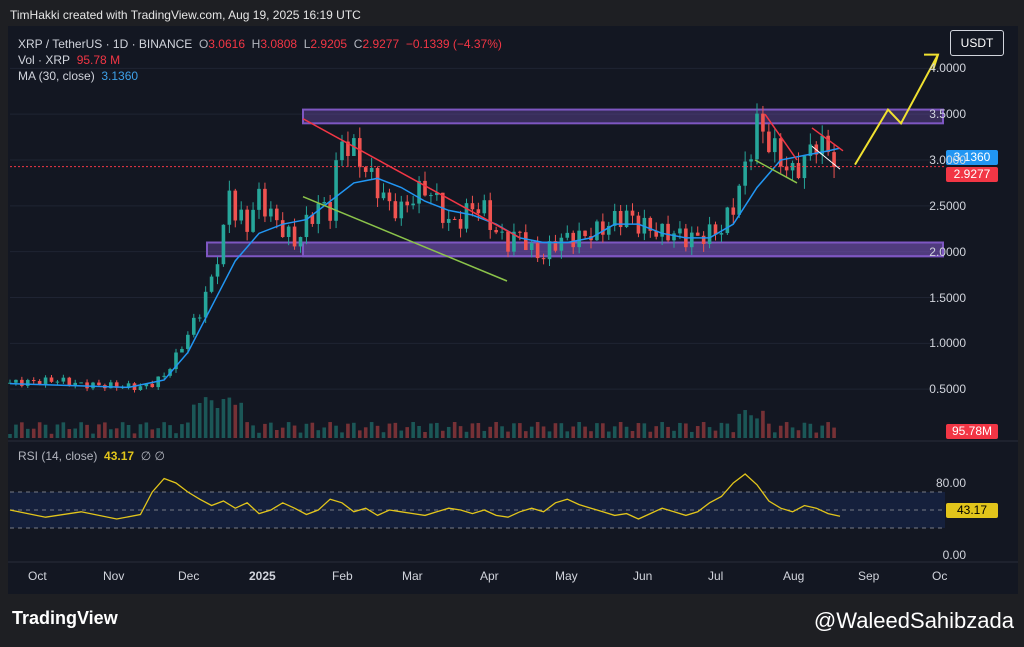 The height and width of the screenshot is (647, 1024). Describe the element at coordinates (947, 68) in the screenshot. I see `price-tick-label: 4.0000` at that location.